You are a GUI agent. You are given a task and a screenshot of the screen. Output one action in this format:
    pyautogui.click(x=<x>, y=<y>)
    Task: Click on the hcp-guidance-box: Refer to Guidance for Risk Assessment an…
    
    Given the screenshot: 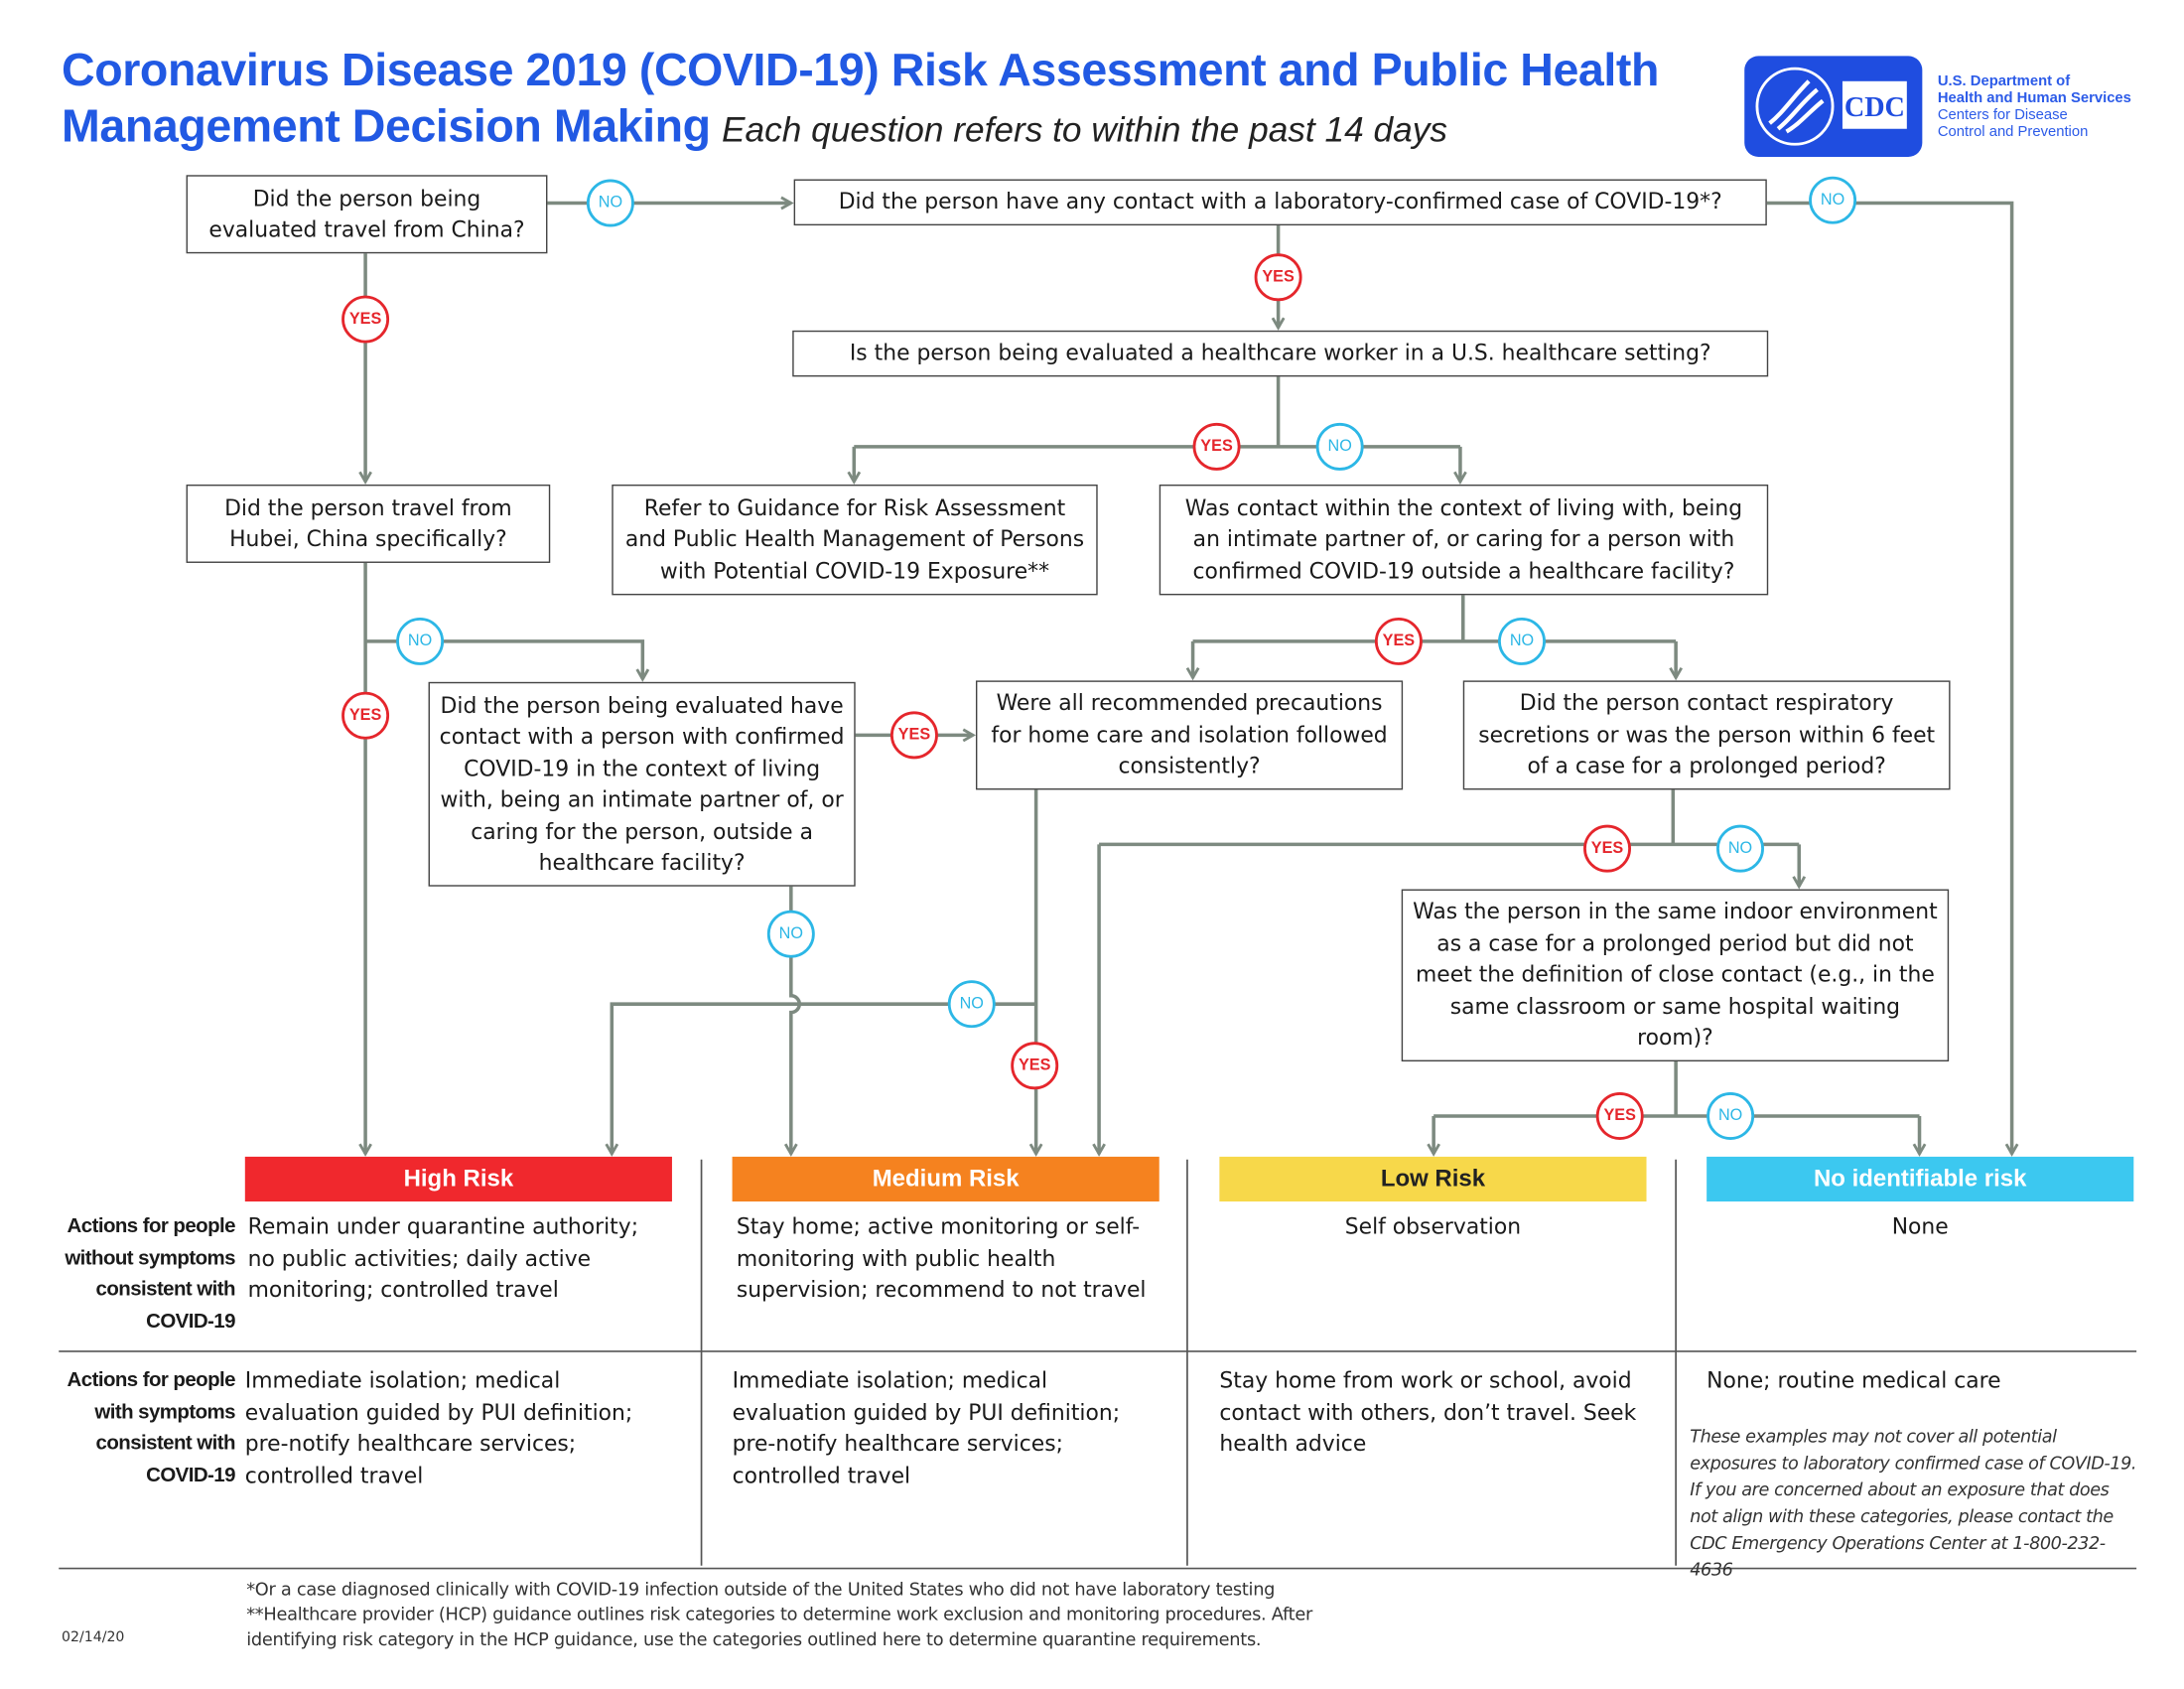 What is the action you would take?
    pyautogui.click(x=855, y=540)
    